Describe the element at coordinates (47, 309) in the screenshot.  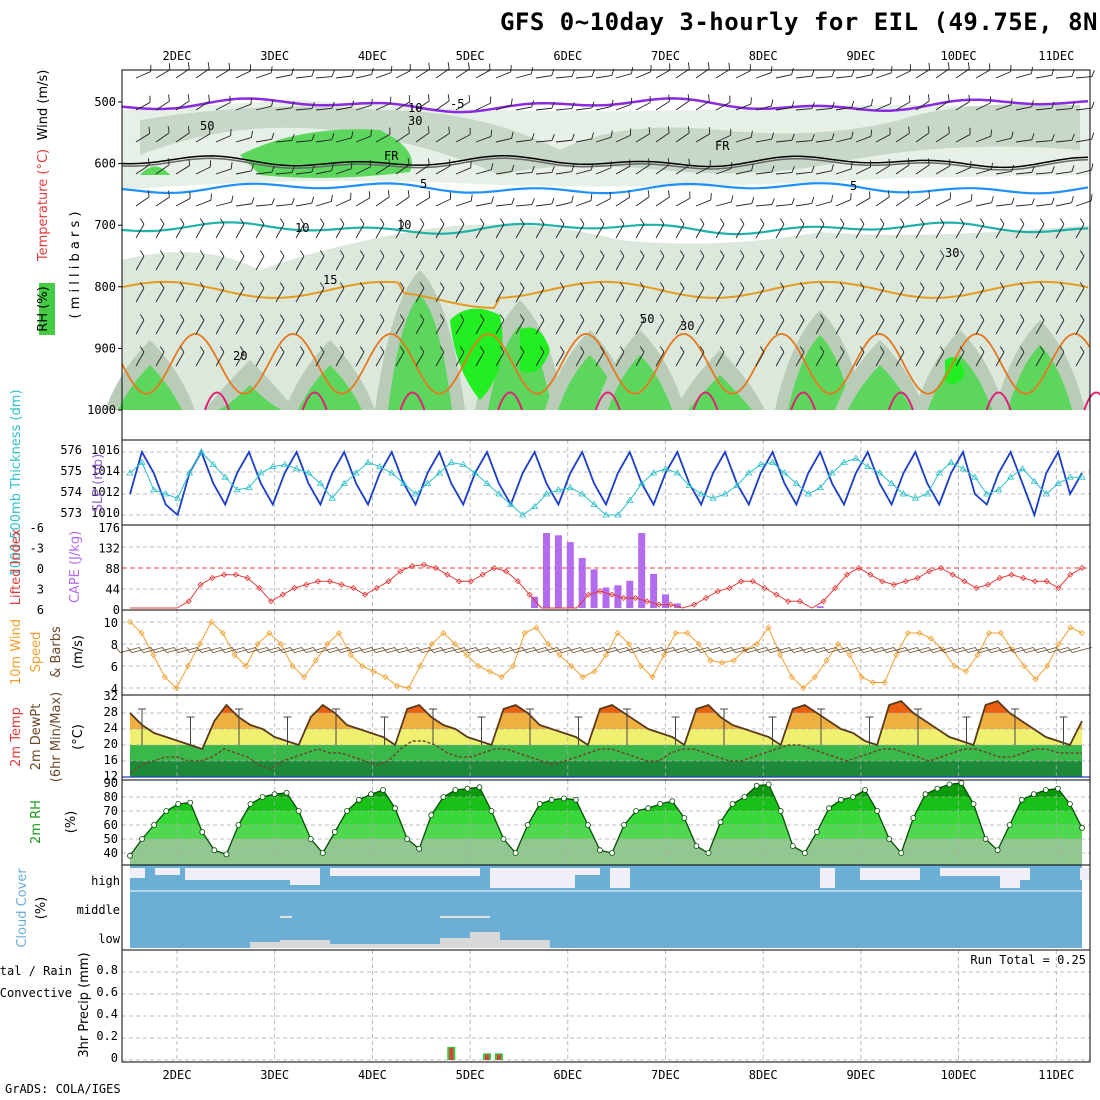
I see `rh-legend-swatch` at that location.